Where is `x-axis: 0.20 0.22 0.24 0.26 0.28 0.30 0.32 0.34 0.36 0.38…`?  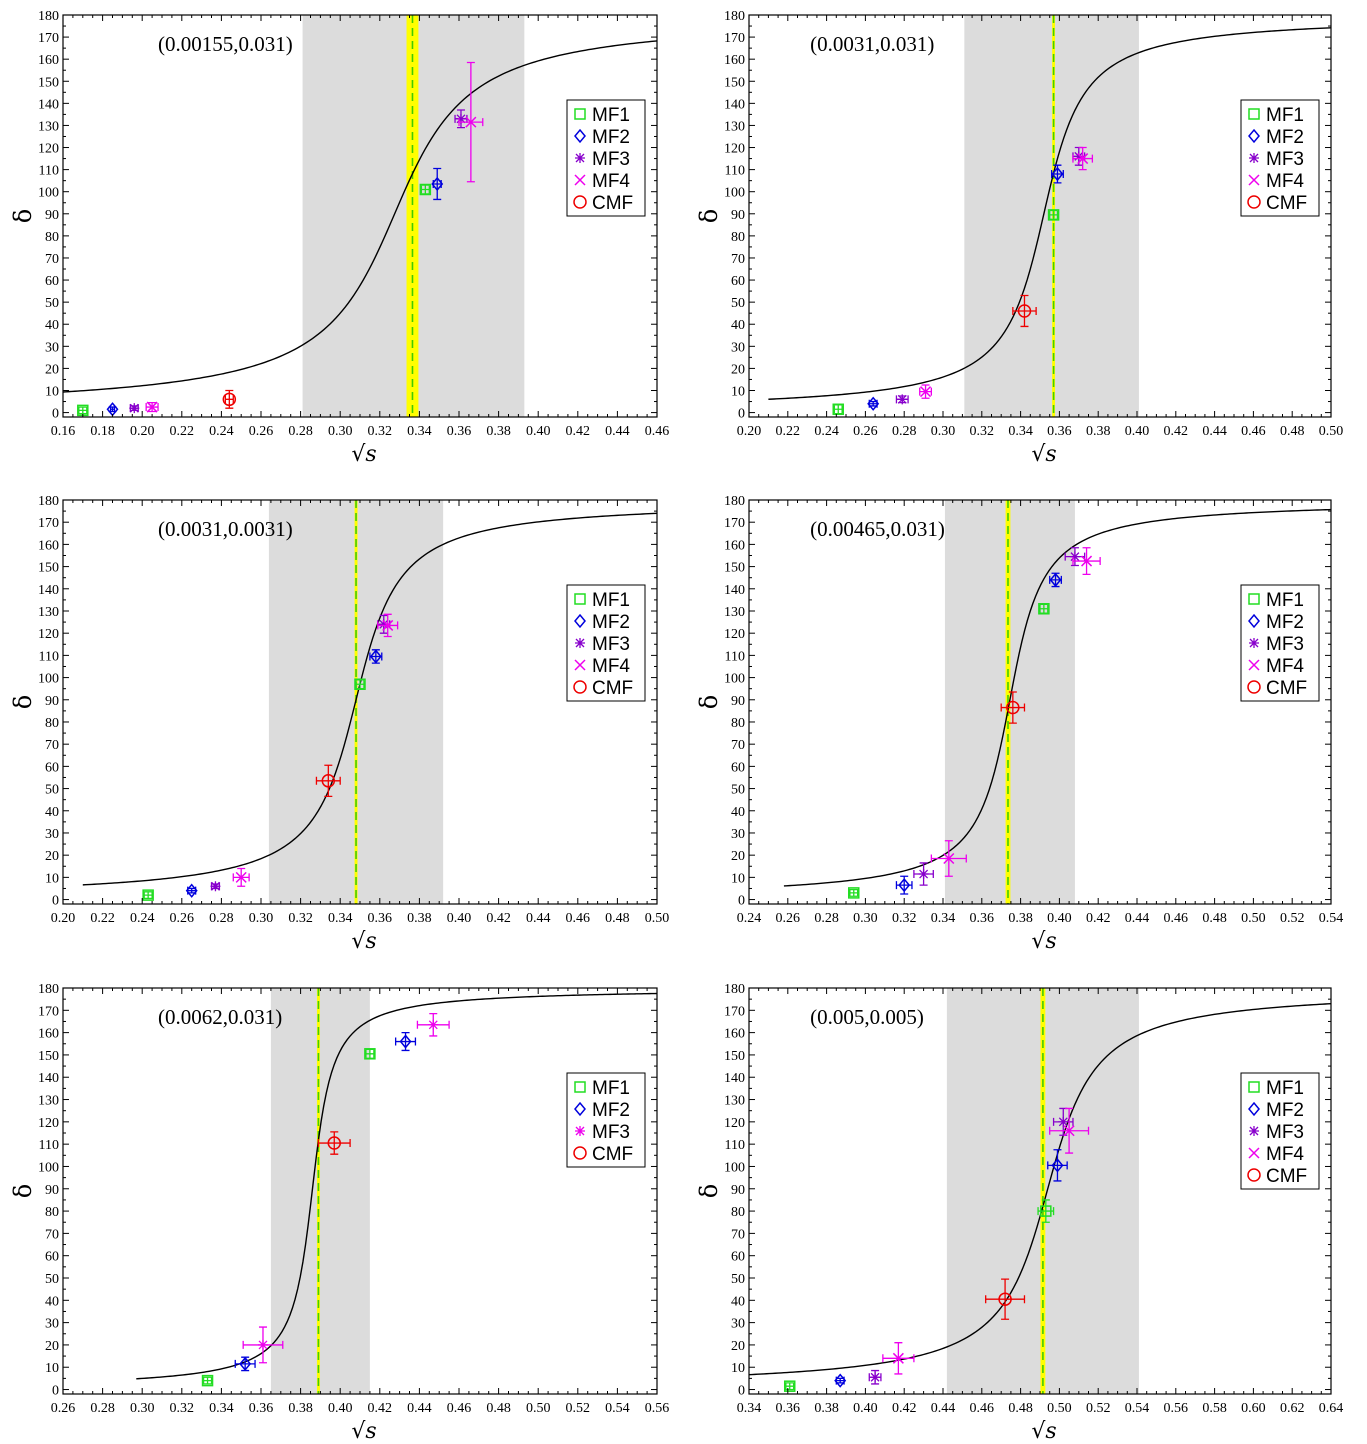
x-axis: 0.20 0.22 0.24 0.26 0.28 0.30 0.32 0.34 0.36 0.38… is located at coordinates (1040, 227).